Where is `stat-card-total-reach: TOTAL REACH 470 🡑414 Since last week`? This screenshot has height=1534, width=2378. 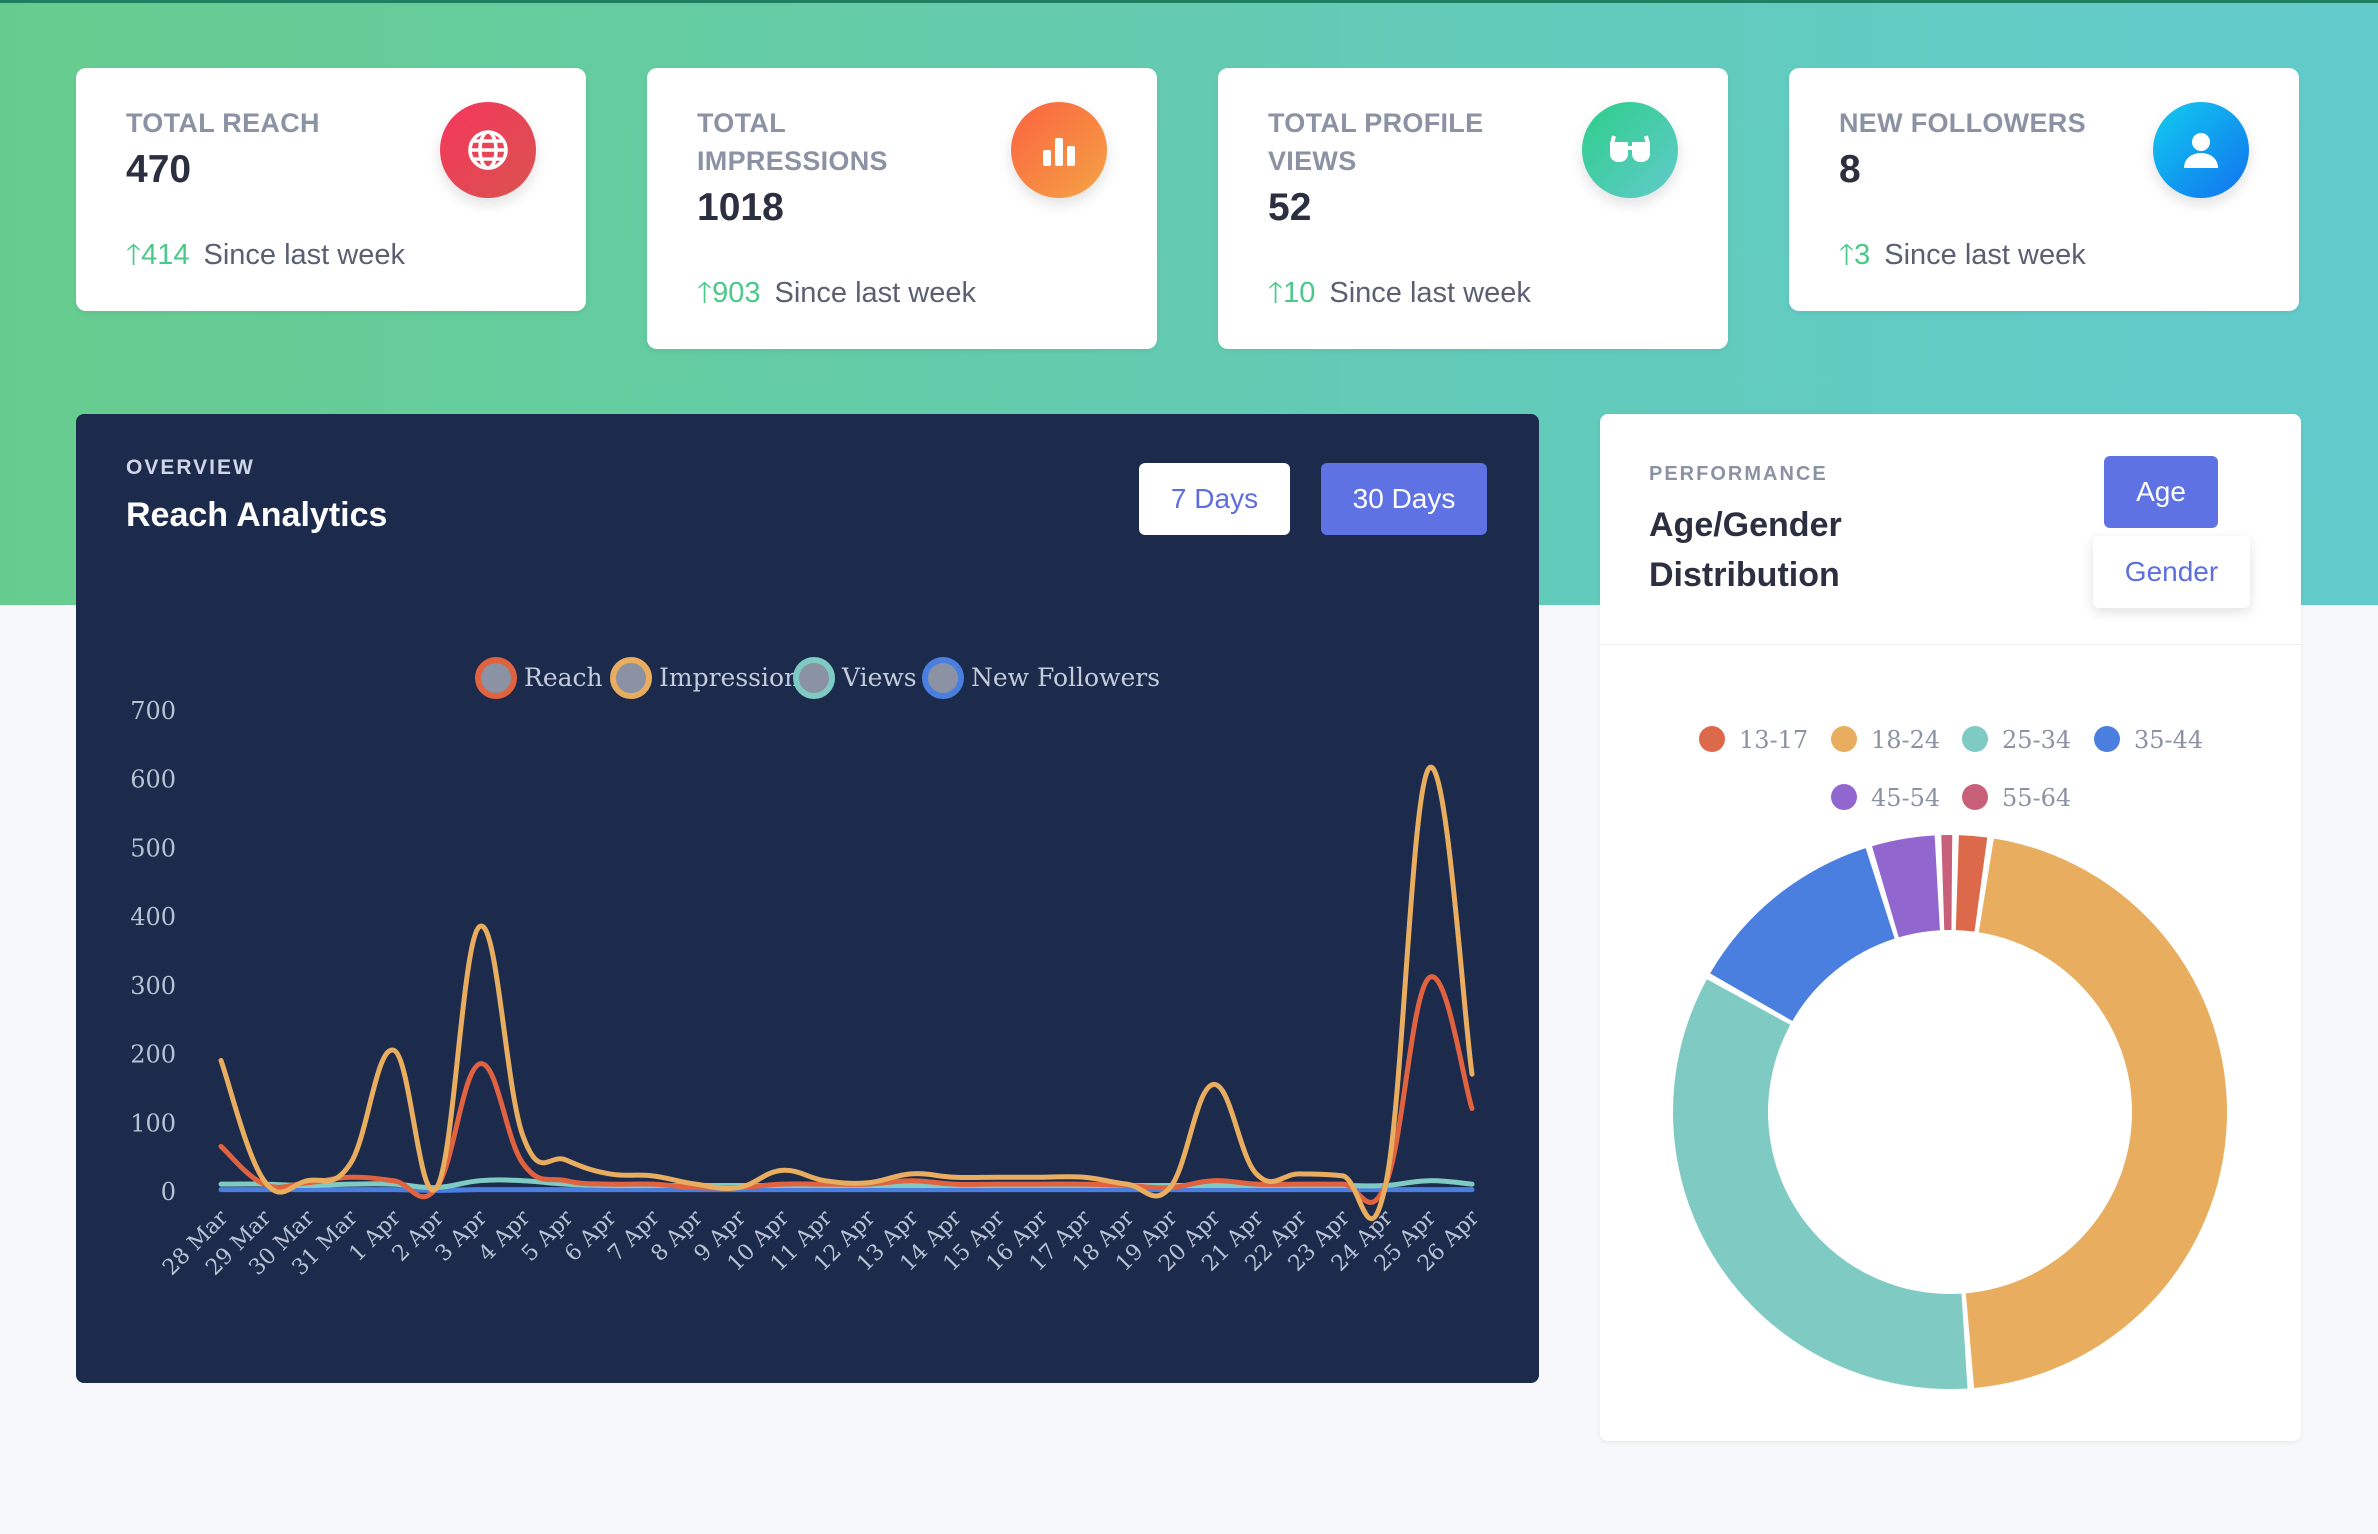 stat-card-total-reach: TOTAL REACH 470 🡑414 Since last week is located at coordinates (331, 189).